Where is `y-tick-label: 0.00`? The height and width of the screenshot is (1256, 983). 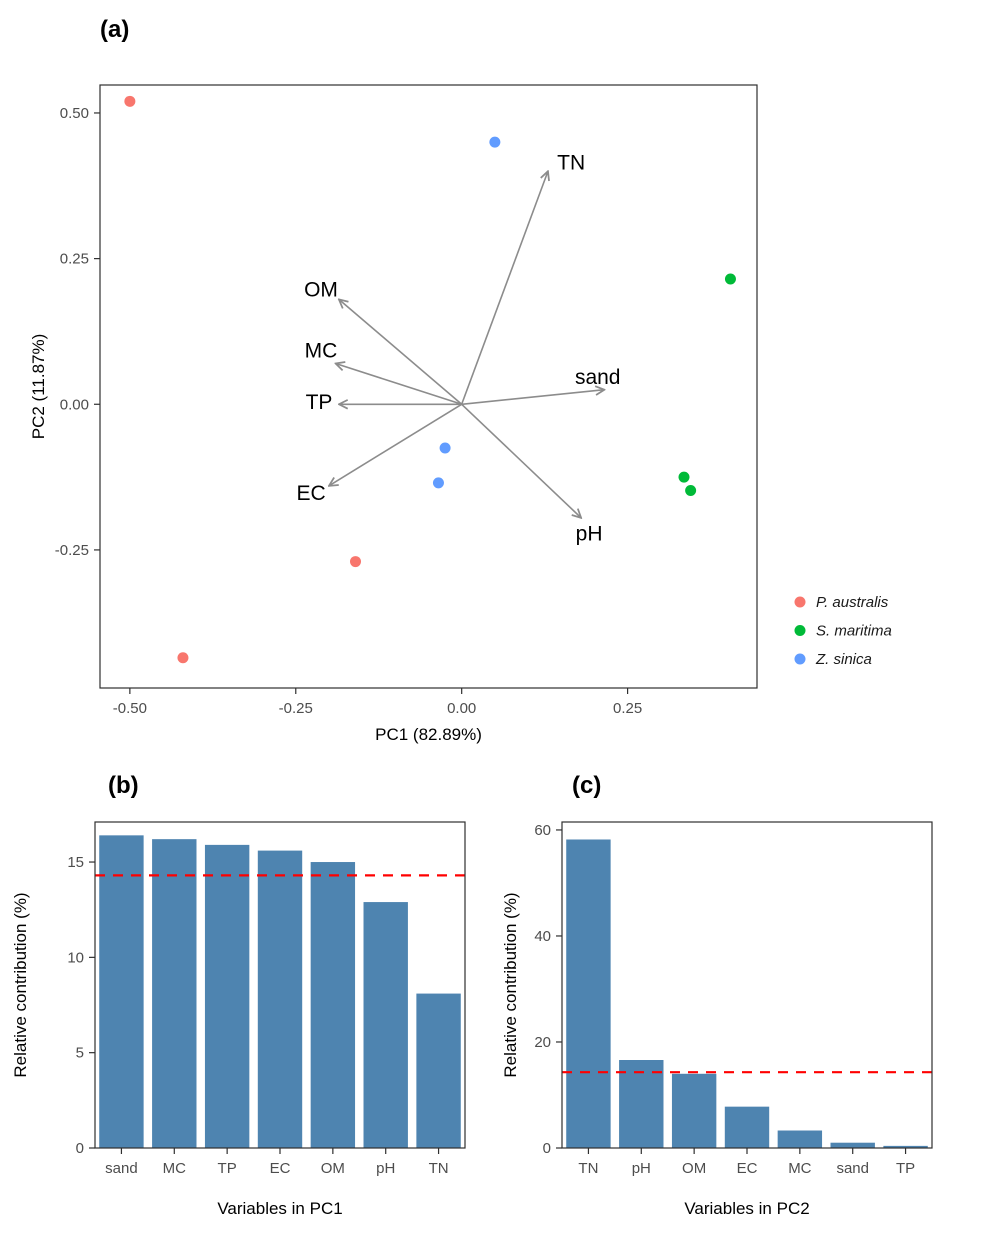
y-tick-label: 0.00 is located at coordinates (74, 404).